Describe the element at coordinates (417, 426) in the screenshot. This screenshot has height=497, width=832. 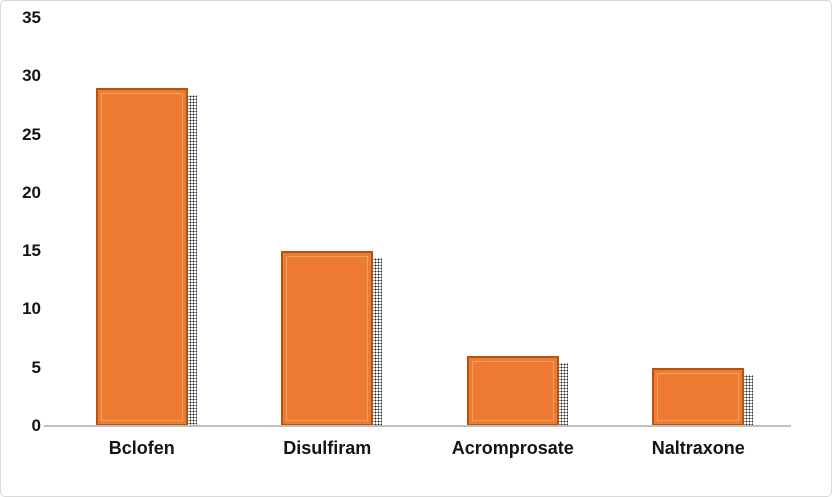
I see `x-axis-line` at that location.